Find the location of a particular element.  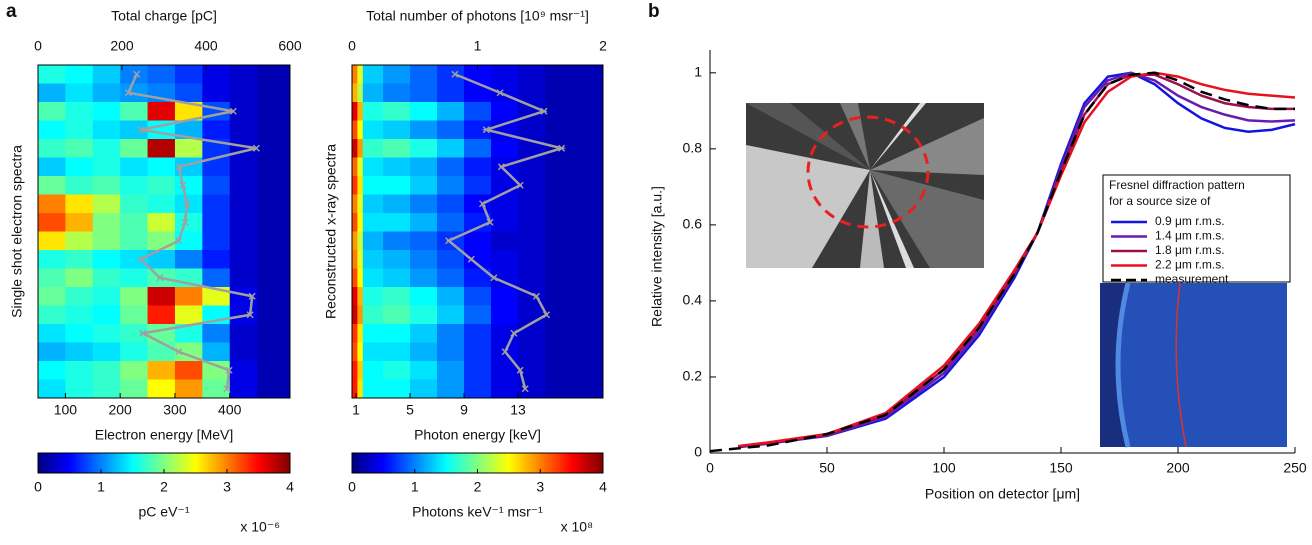

wedge is located at coordinates (892, 219).